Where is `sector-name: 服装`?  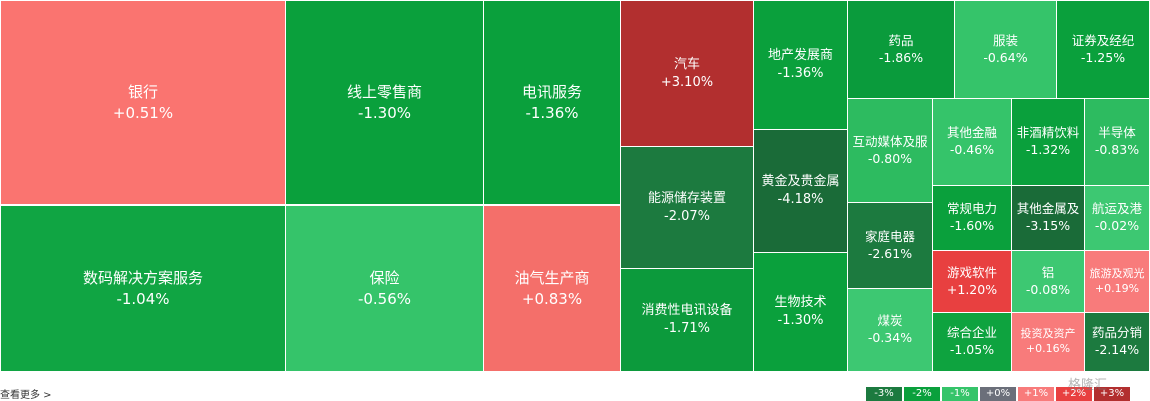
sector-name: 服装 is located at coordinates (1005, 40).